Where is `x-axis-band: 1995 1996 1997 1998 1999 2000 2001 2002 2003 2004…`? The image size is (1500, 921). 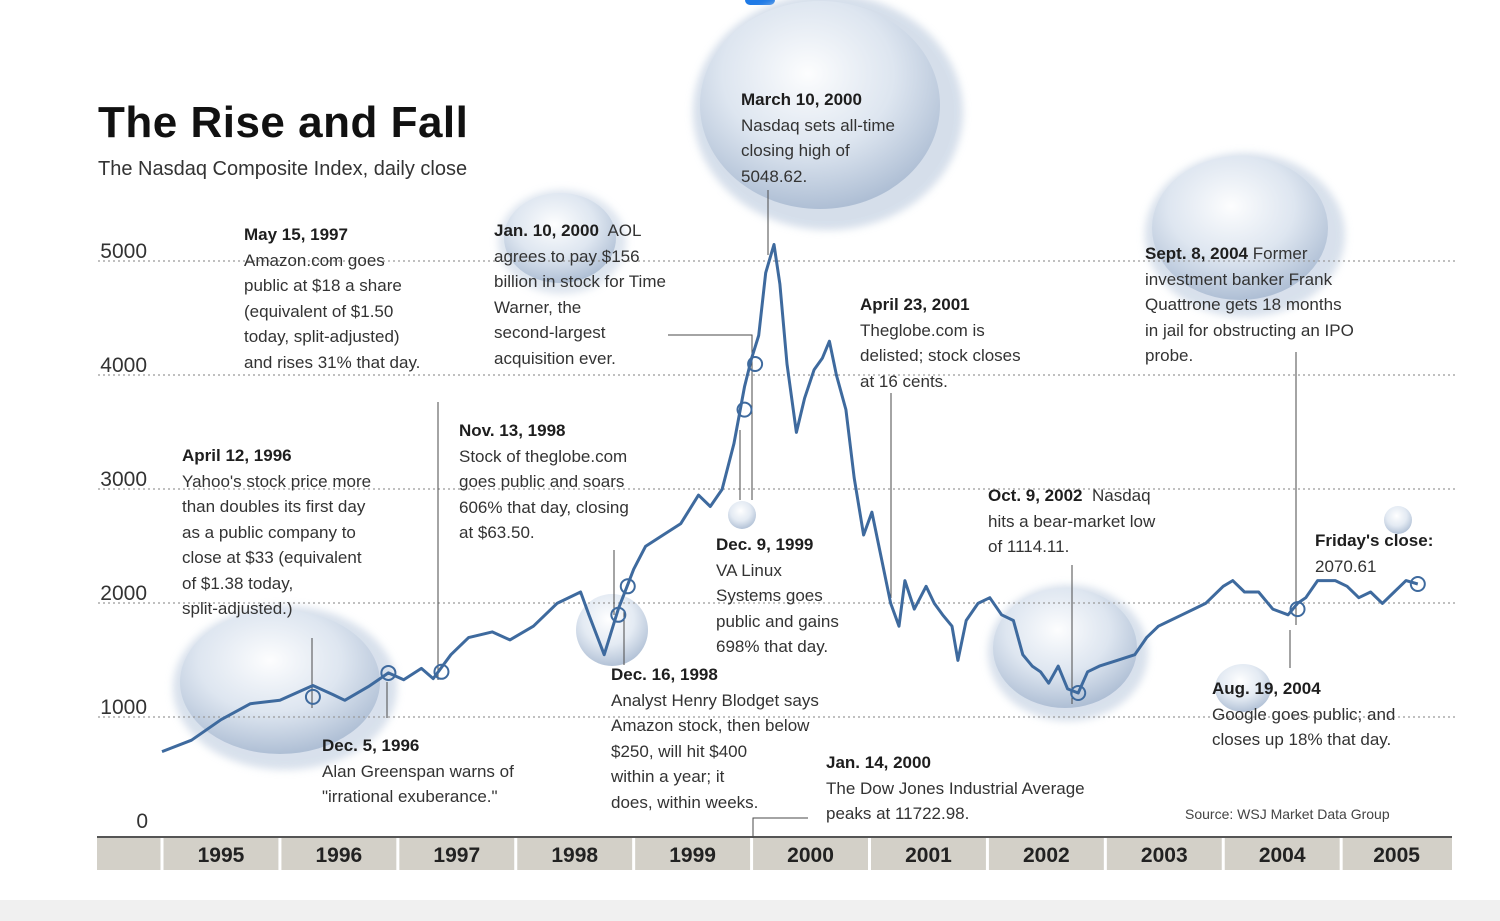 x-axis-band: 1995 1996 1997 1998 1999 2000 2001 2002 2003 2004… is located at coordinates (774, 853).